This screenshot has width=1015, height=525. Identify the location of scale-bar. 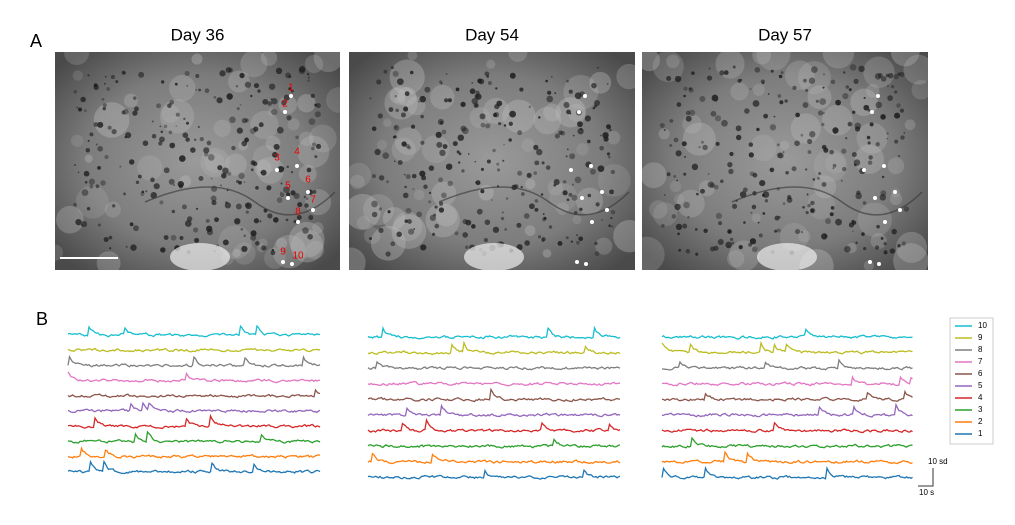
(926, 477).